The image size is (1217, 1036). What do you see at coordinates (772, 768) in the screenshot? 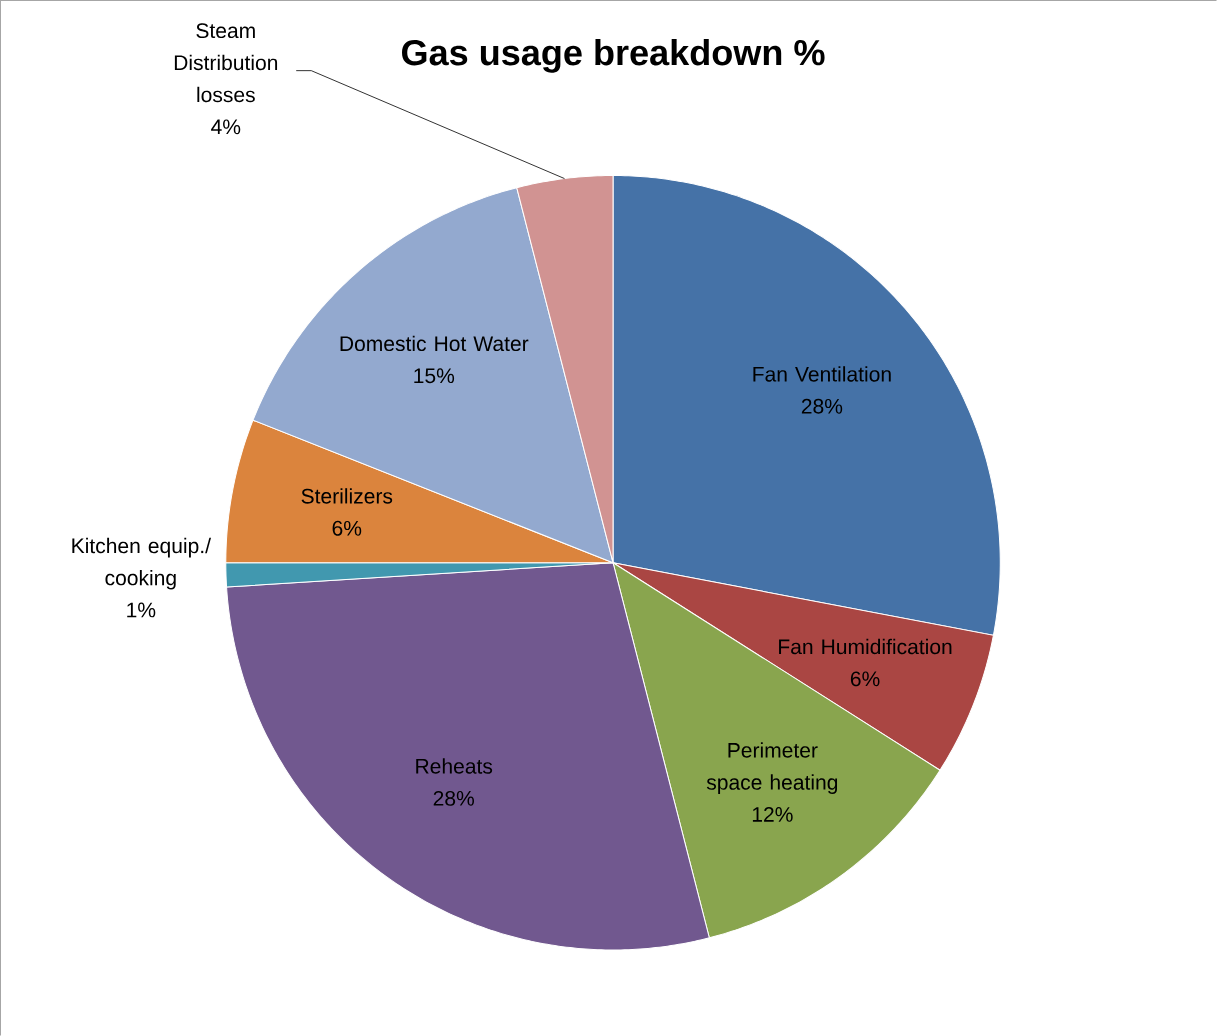
I see `slice-label: Perimeter space heating` at bounding box center [772, 768].